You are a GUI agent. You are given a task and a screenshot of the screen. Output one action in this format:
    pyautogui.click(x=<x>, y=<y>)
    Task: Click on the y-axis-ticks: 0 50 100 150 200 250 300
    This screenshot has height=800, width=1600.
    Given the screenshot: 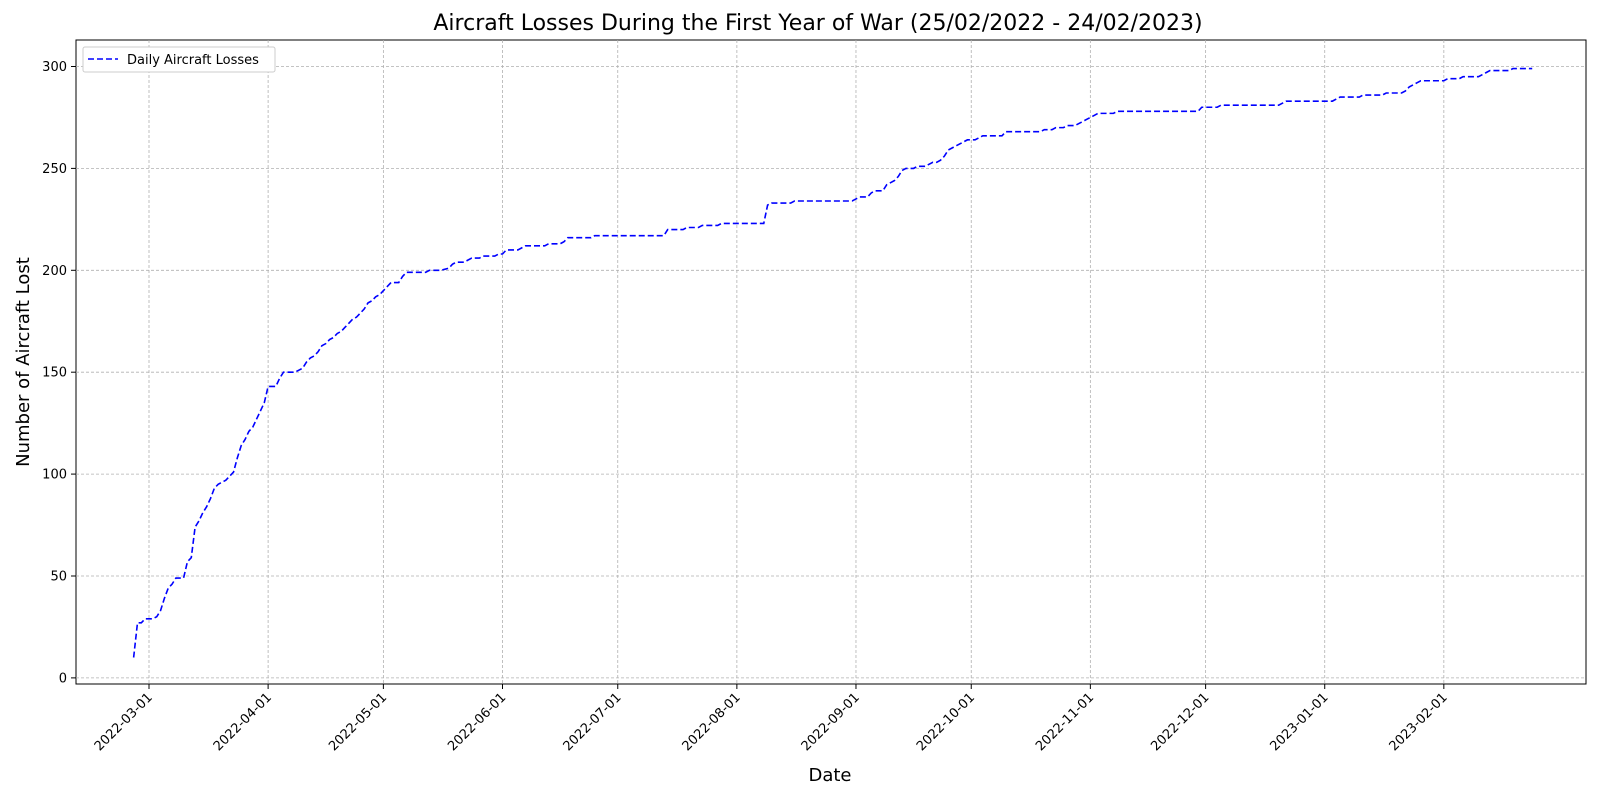 What is the action you would take?
    pyautogui.click(x=59, y=373)
    